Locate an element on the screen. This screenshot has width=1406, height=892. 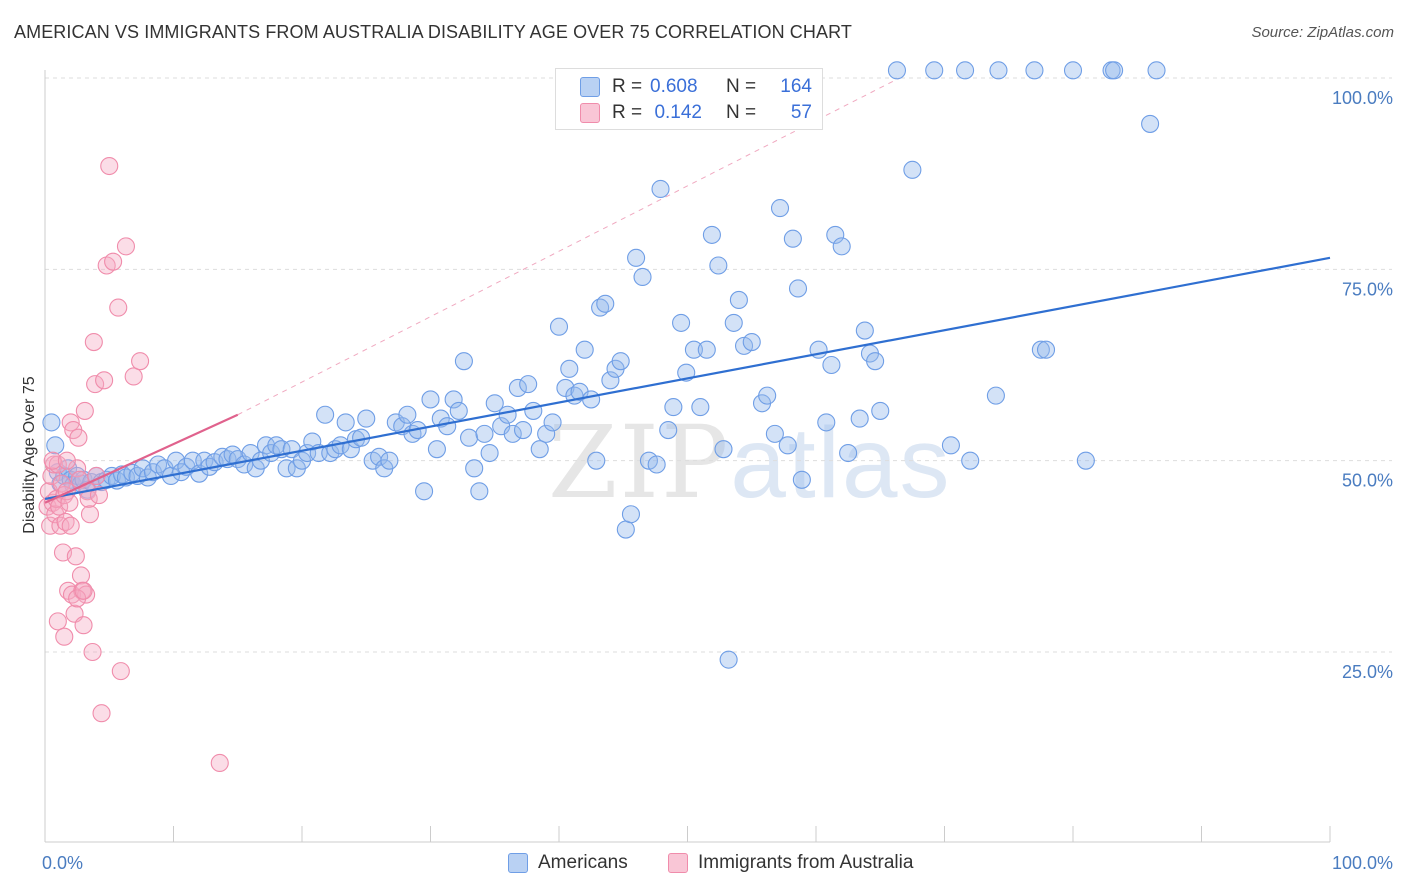
y-tick-label: 25.0% is located at coordinates (1367, 672).